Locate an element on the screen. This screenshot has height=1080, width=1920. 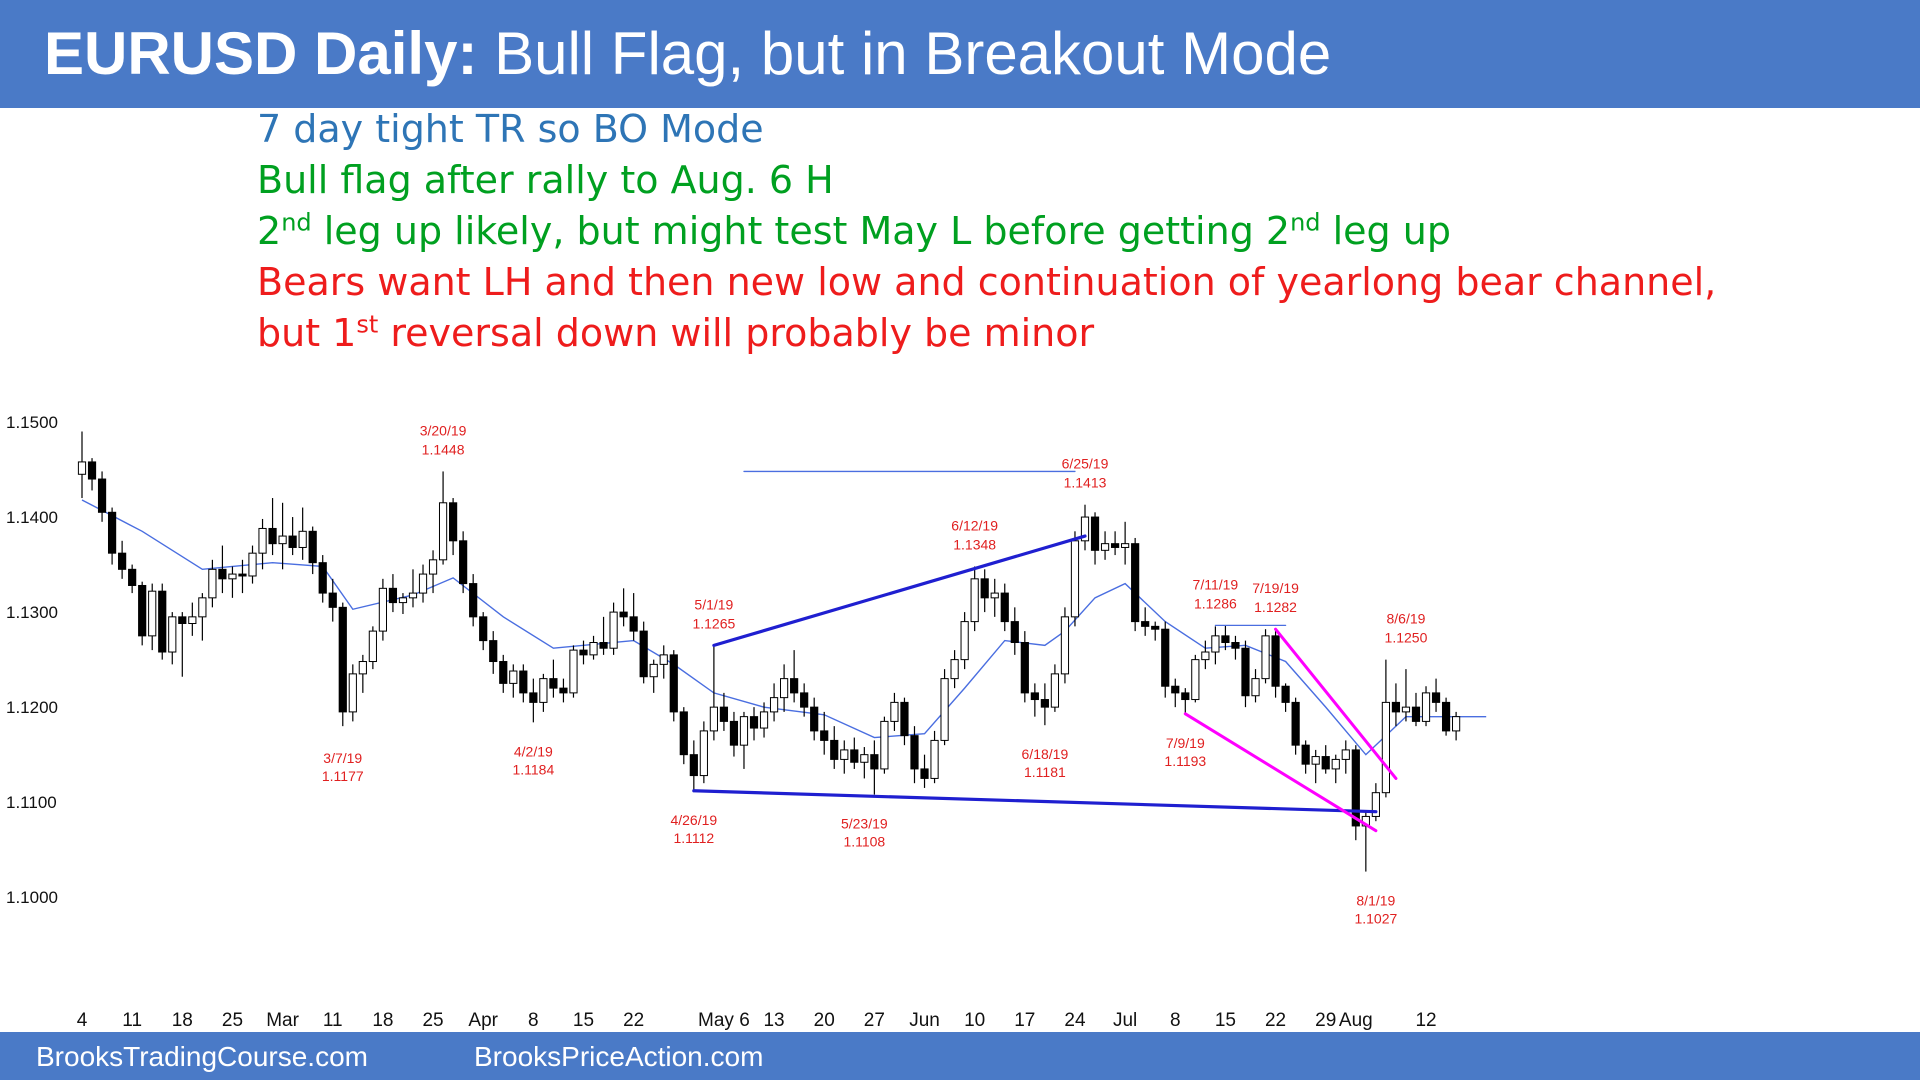
annotation-date: 5/23/19 is located at coordinates (864, 824).